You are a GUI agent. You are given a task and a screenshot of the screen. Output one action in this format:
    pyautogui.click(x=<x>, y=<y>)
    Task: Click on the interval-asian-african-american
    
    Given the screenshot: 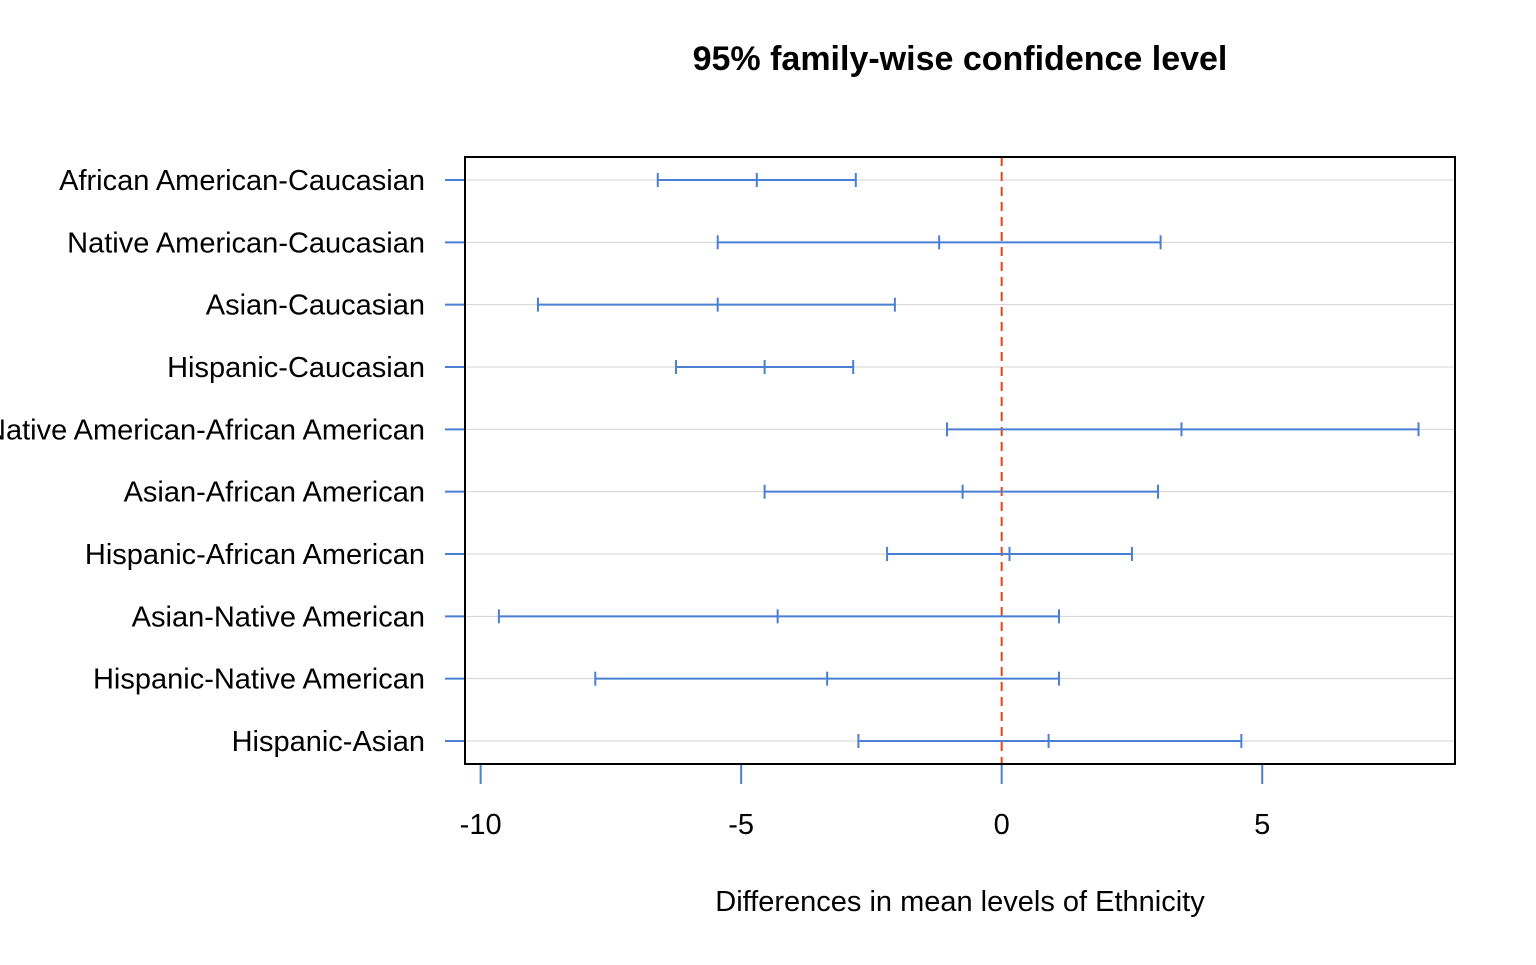 What is the action you would take?
    pyautogui.click(x=961, y=491)
    